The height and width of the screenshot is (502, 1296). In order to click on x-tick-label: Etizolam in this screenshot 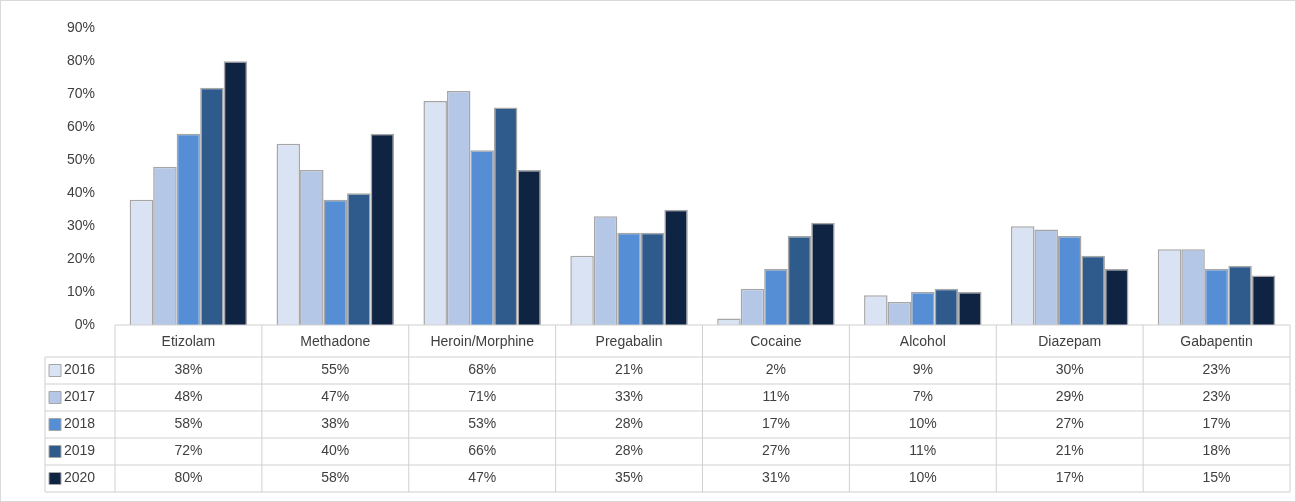, I will do `click(188, 340)`.